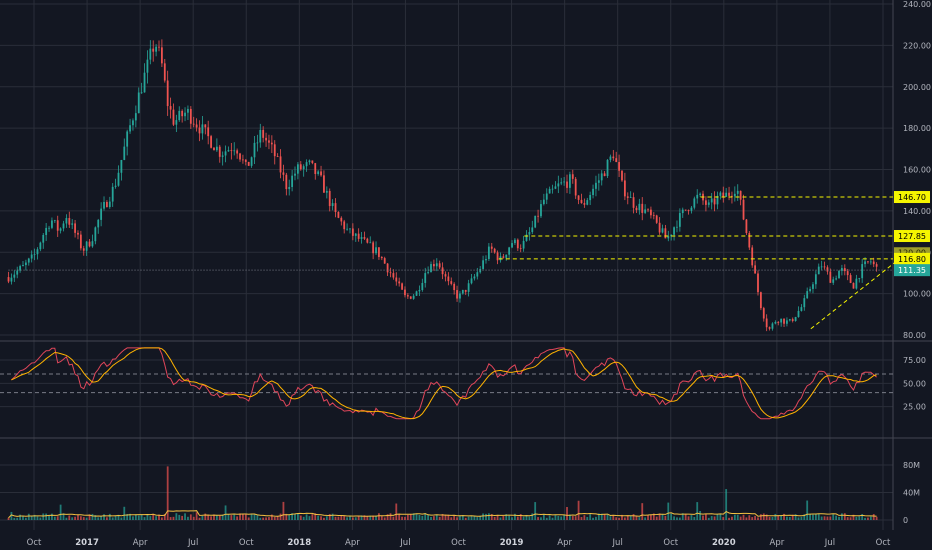 The image size is (932, 550). Describe the element at coordinates (777, 543) in the screenshot. I see `time-axis-tick-label: Apr` at that location.